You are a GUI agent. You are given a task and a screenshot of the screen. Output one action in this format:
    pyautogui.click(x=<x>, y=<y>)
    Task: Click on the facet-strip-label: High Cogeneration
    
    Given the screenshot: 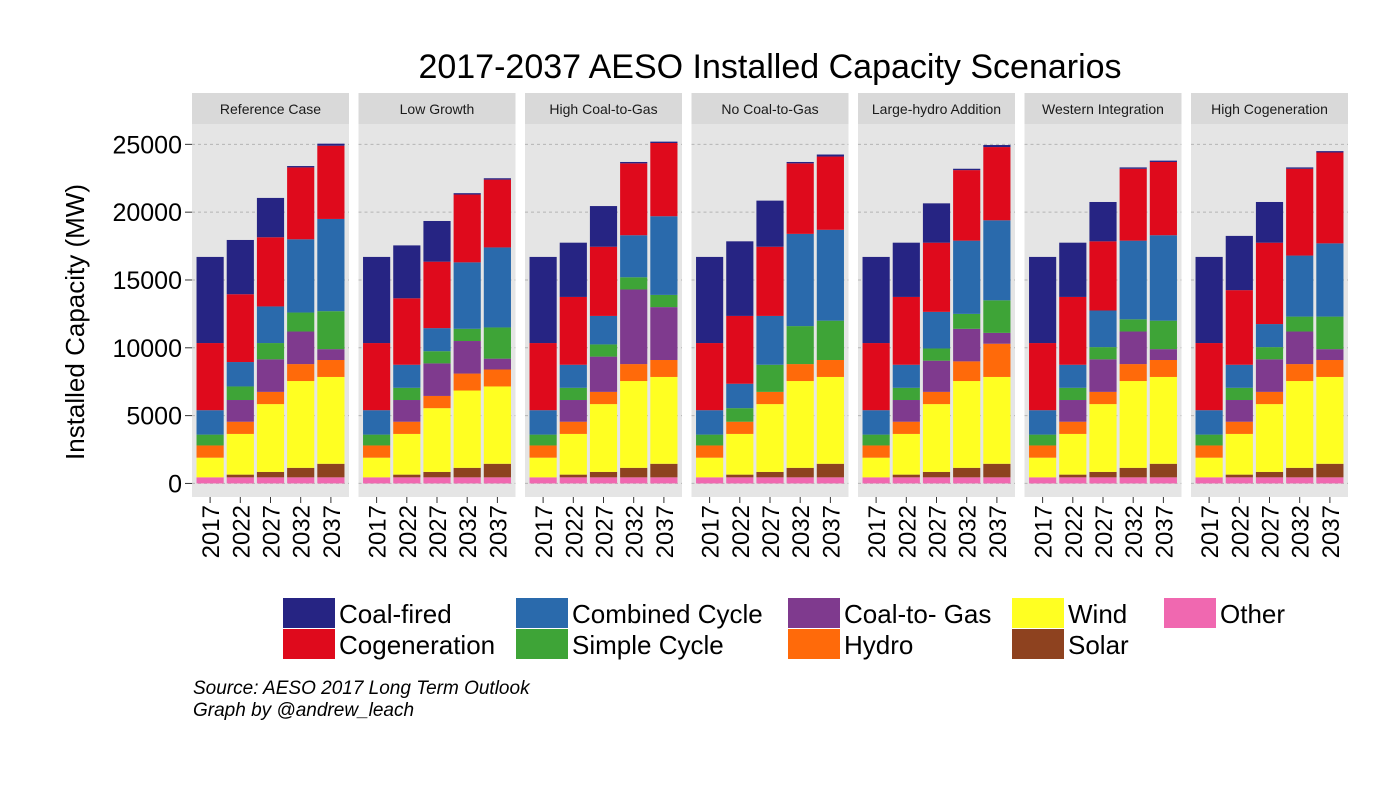 What is the action you would take?
    pyautogui.click(x=1269, y=109)
    